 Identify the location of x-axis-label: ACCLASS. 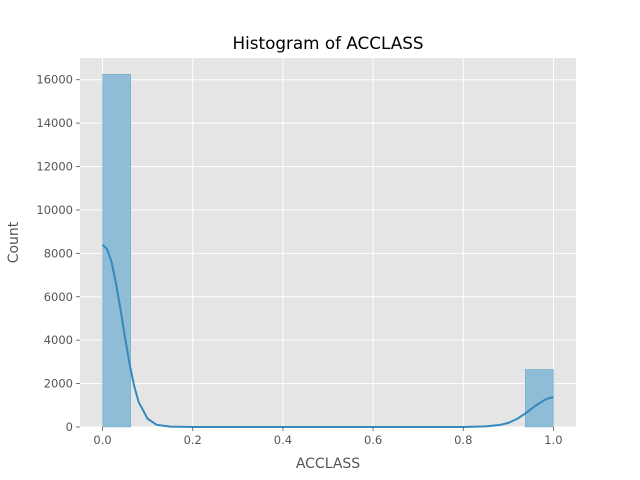
(328, 464).